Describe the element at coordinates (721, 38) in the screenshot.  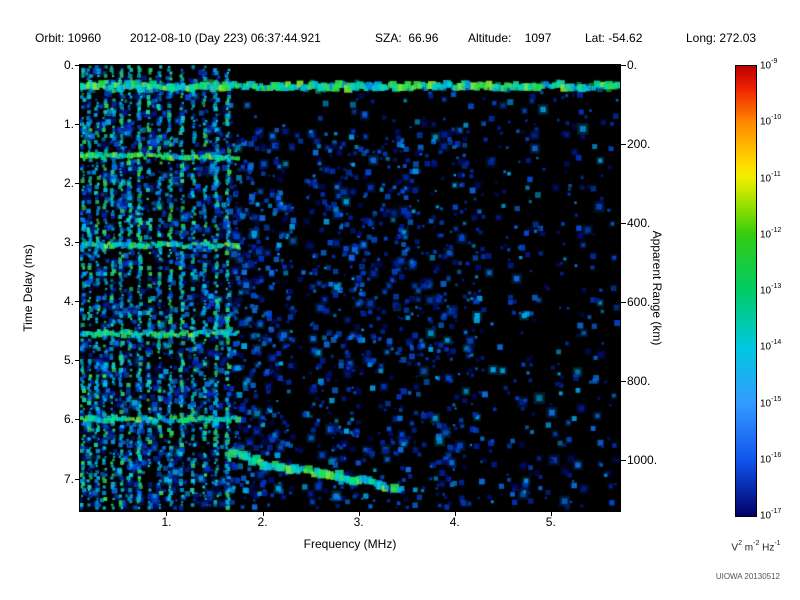
I see `longitude-field: Long: 272.03` at that location.